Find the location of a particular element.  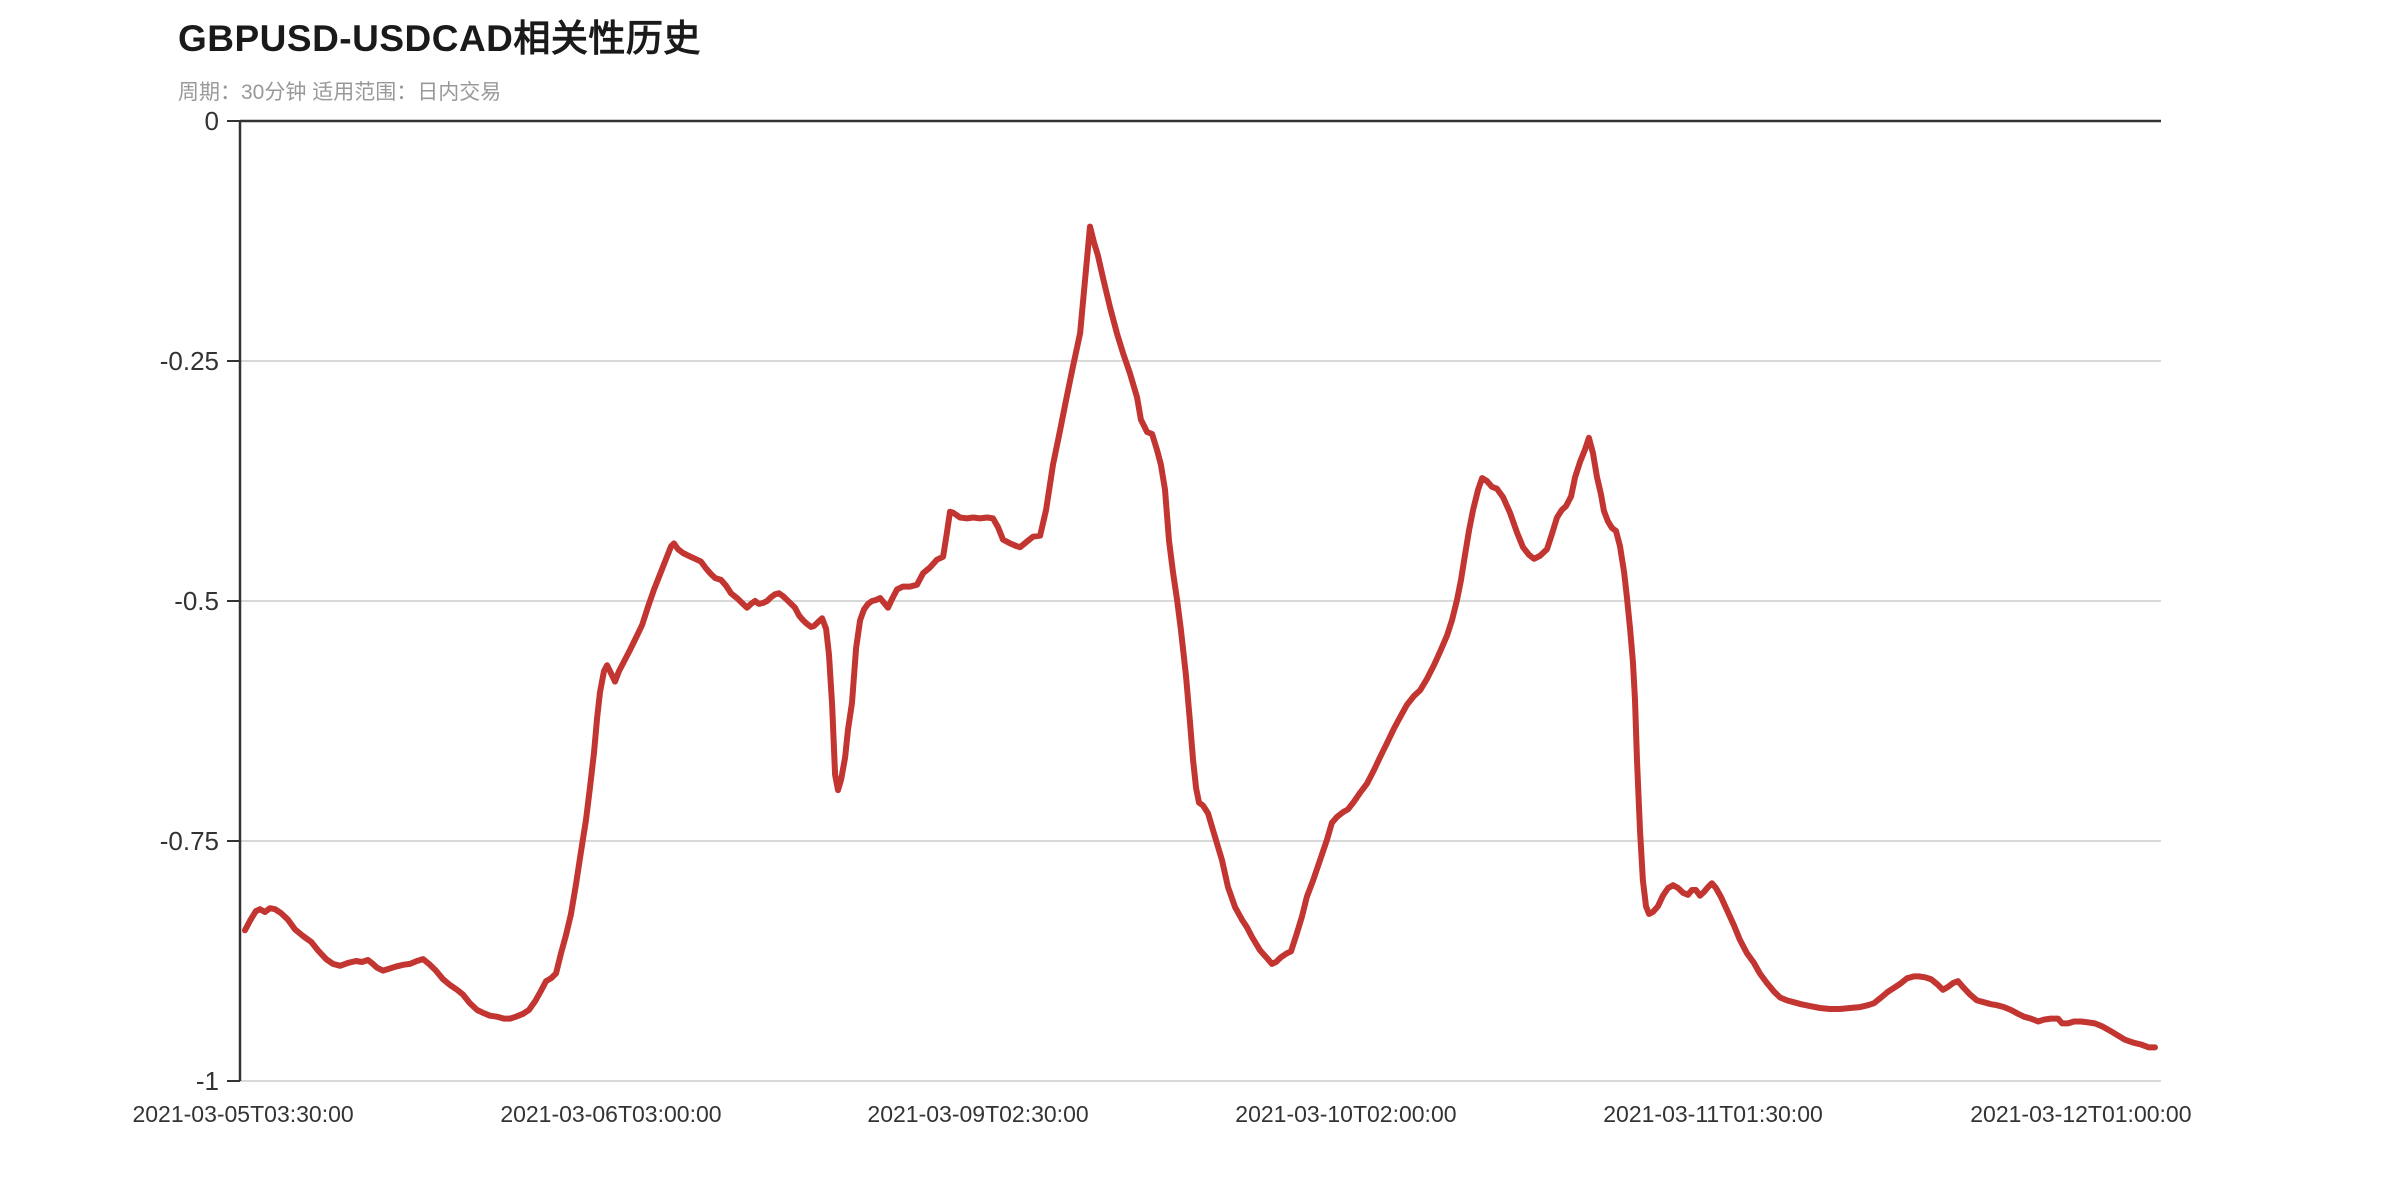

y-tick-label: 0 is located at coordinates (212, 121).